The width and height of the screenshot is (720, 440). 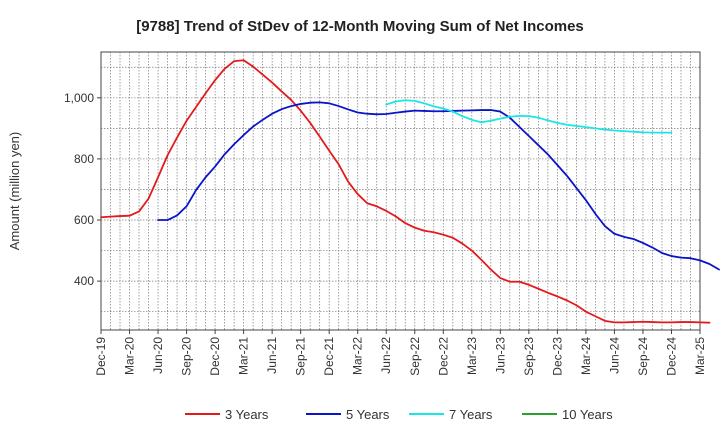 I want to click on x-tick-label: Mar-24, so click(x=586, y=356).